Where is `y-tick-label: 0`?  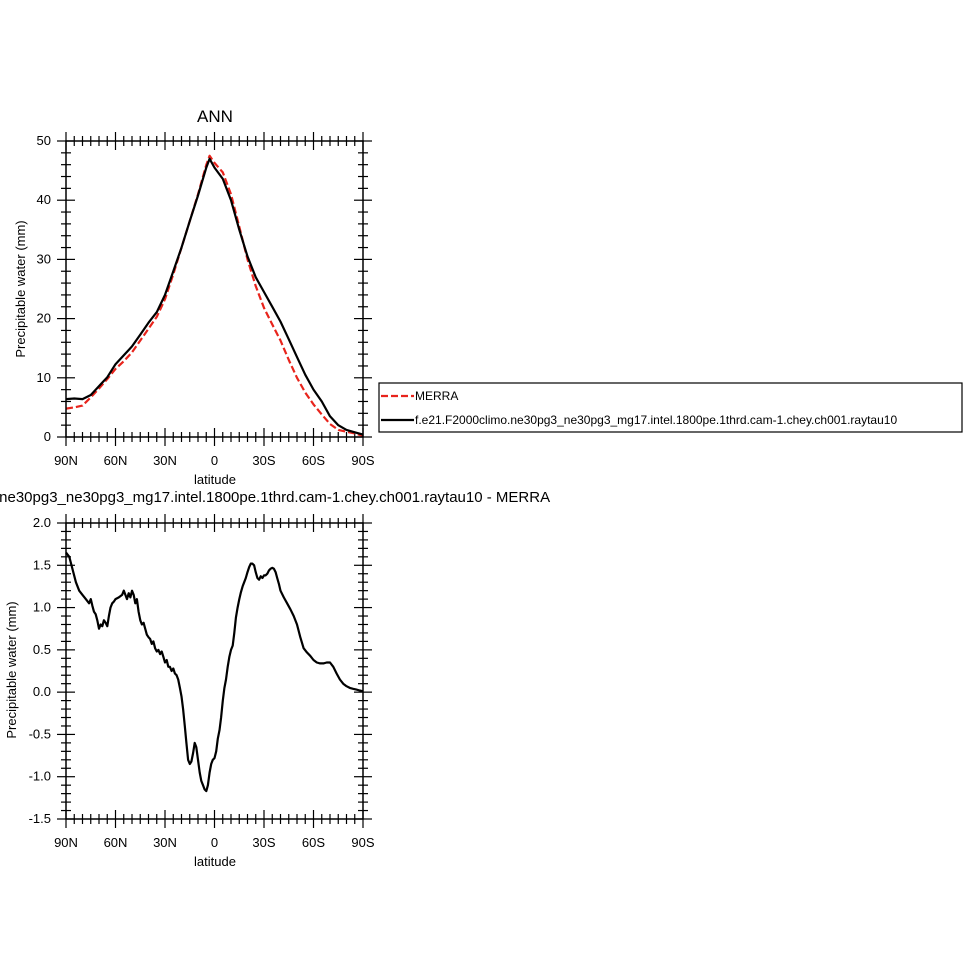 y-tick-label: 0 is located at coordinates (47, 436).